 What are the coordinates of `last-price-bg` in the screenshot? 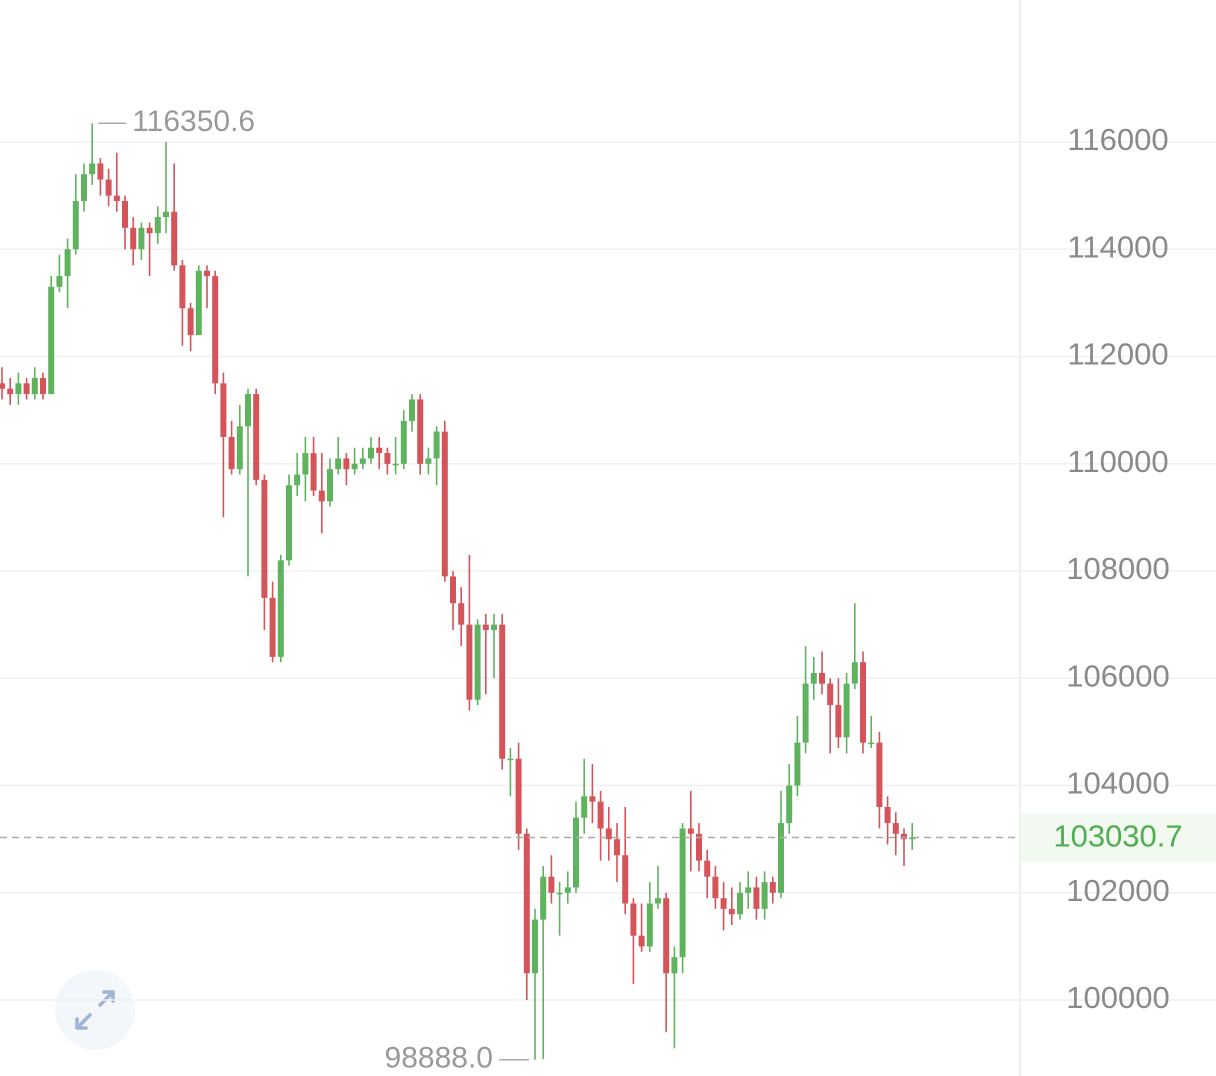 It's located at (1118, 837).